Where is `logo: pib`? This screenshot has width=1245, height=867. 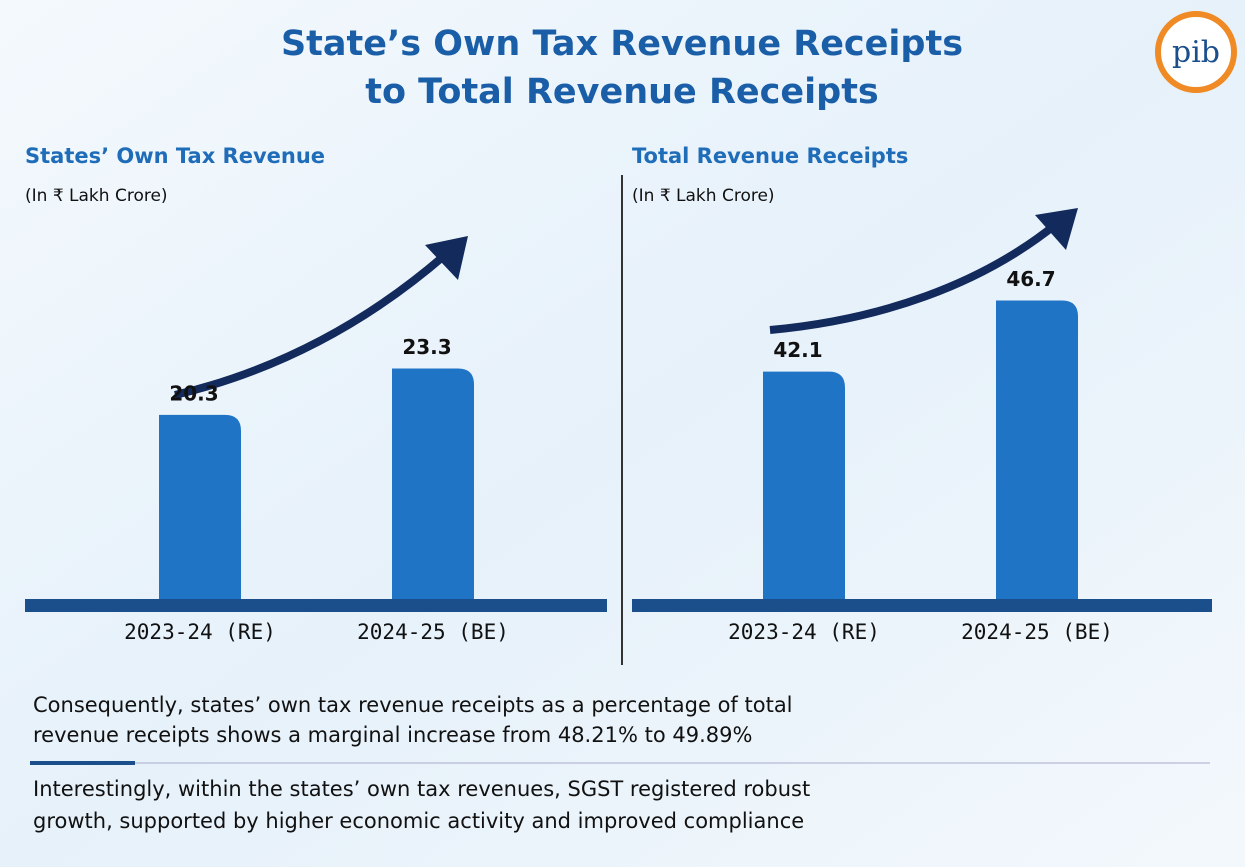 logo: pib is located at coordinates (1196, 52).